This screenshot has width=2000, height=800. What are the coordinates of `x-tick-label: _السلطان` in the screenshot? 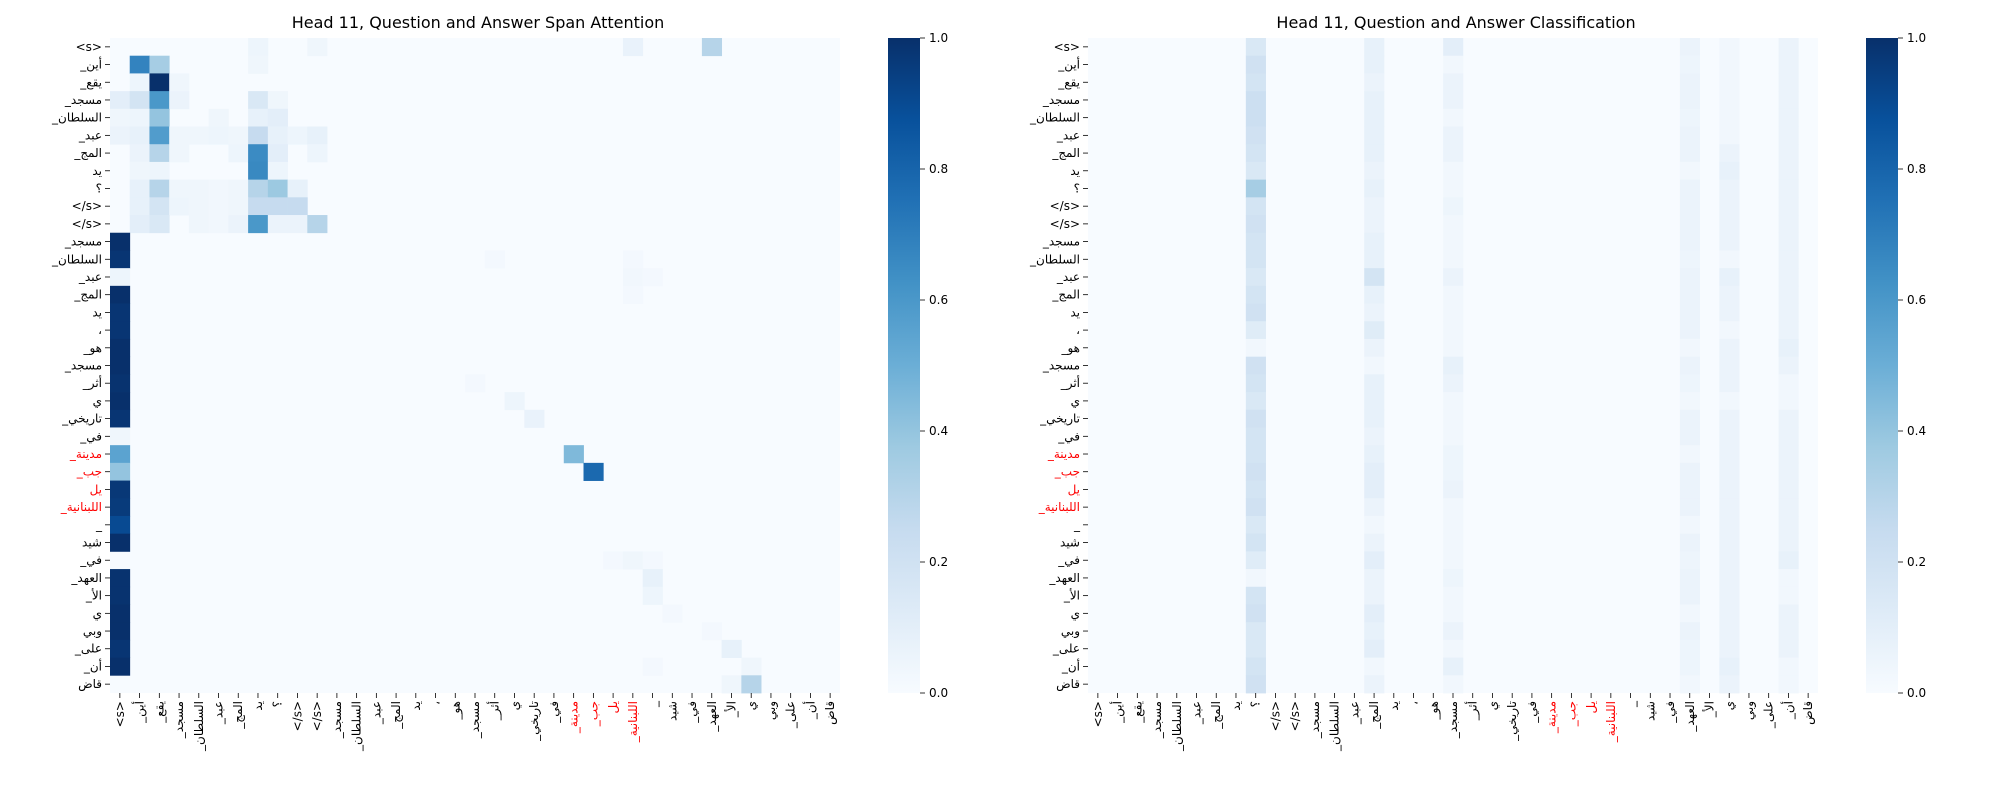 It's located at (357, 726).